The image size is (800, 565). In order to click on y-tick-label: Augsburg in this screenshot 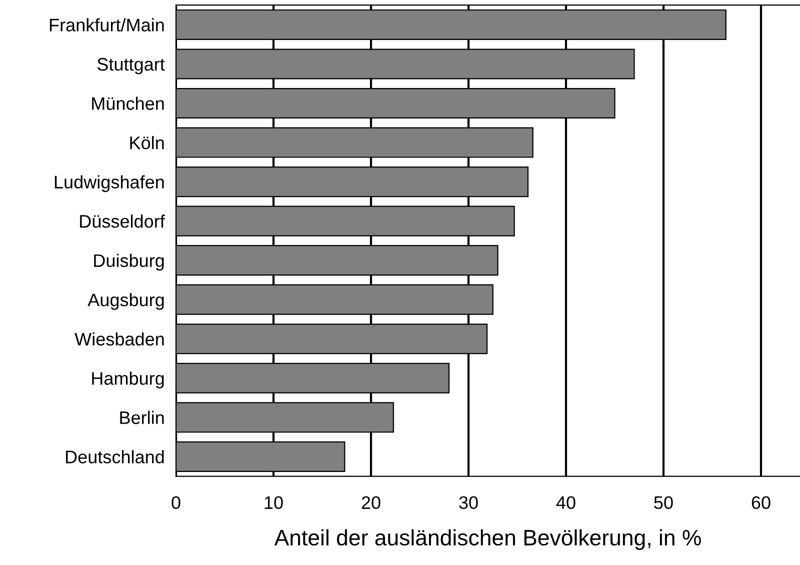, I will do `click(126, 301)`.